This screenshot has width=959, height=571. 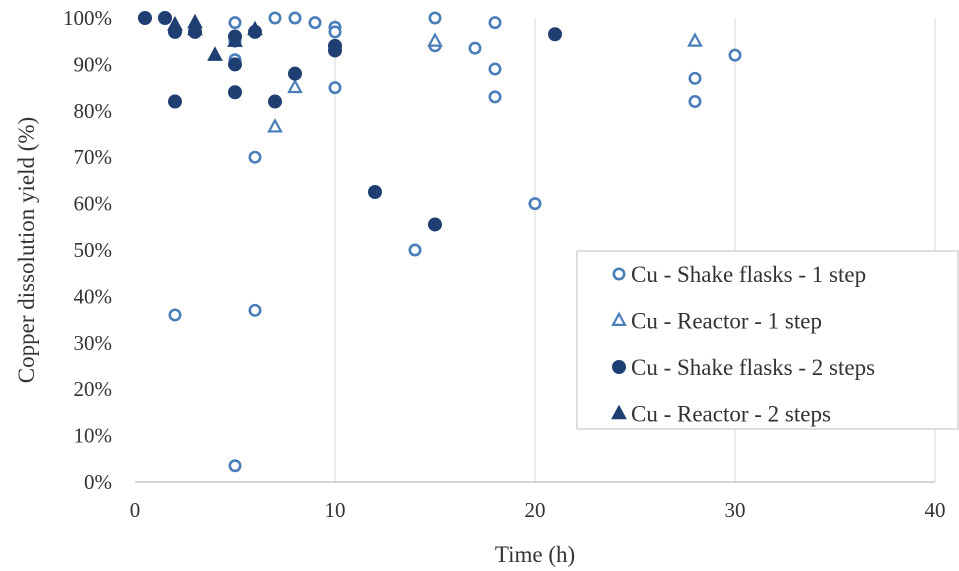 I want to click on y-tick-label: 10%, so click(x=93, y=436).